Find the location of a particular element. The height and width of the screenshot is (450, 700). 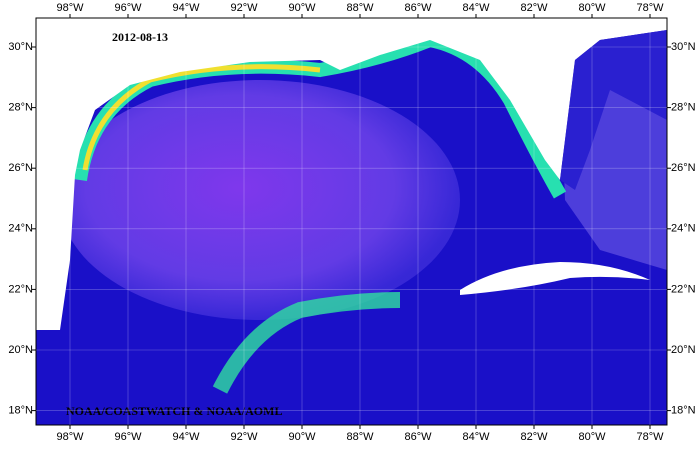

map-date: 2012-08-13 is located at coordinates (140, 37).